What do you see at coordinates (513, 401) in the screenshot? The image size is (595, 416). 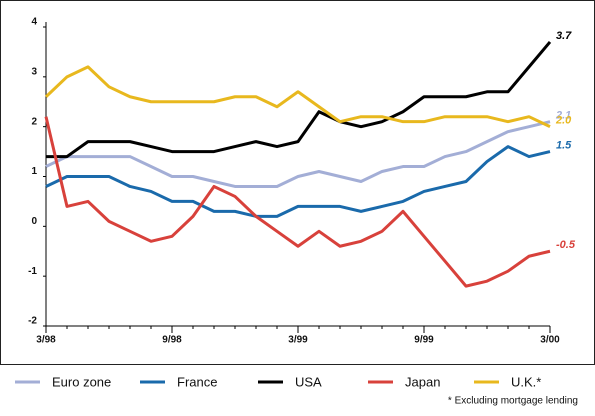 I see `footnote: * Excluding mortgage lending` at bounding box center [513, 401].